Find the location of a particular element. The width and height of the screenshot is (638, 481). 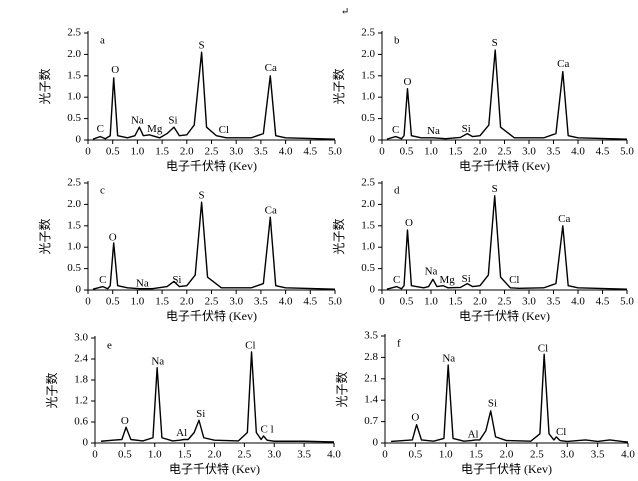

y-tick-label: 2.1 is located at coordinates (371, 378).